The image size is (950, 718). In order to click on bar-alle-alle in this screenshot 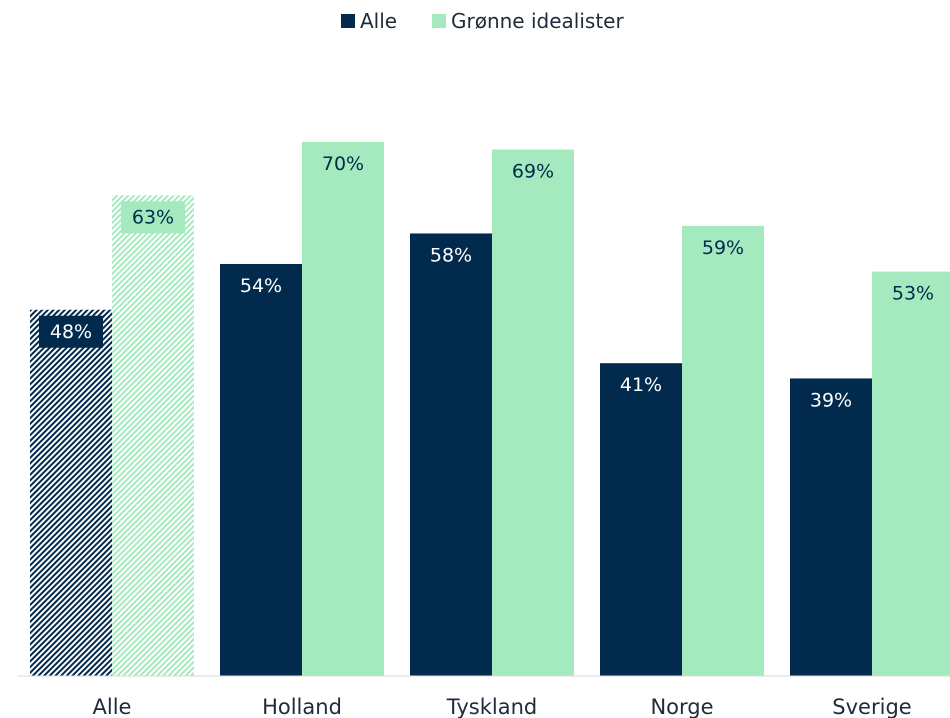, I will do `click(71, 492)`.